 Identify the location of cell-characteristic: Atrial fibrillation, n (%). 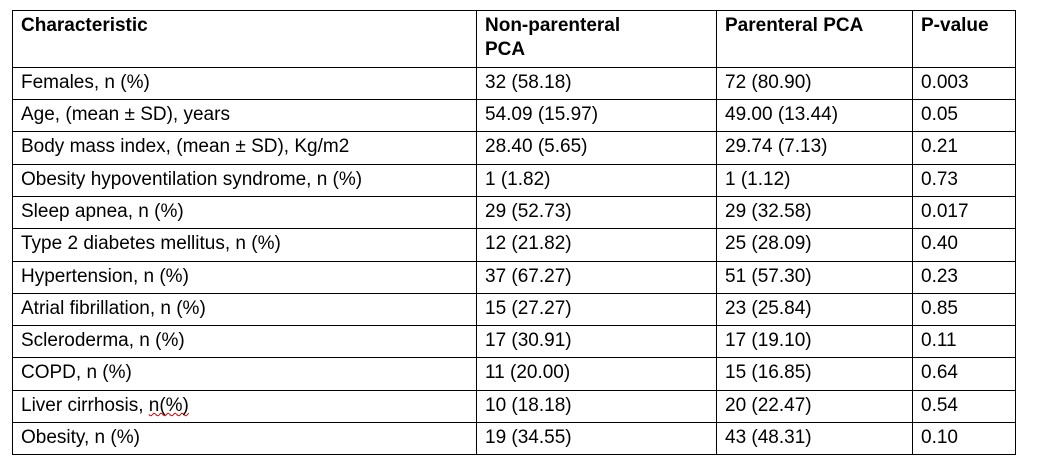
(244, 309).